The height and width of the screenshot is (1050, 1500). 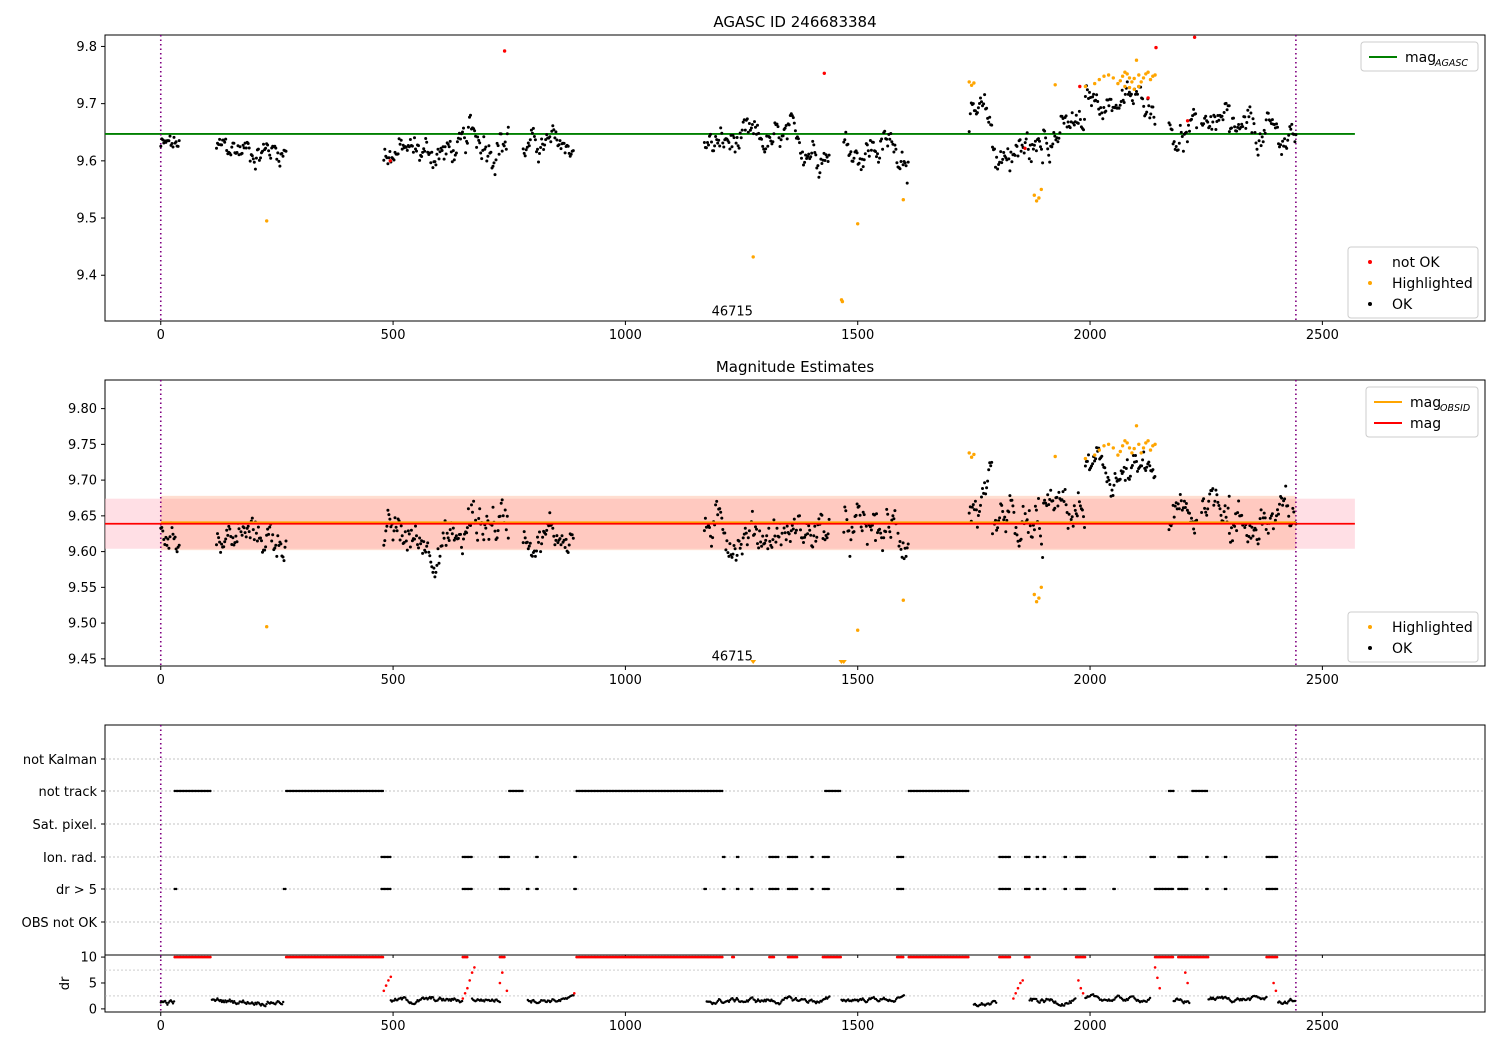 What do you see at coordinates (857, 335) in the screenshot?
I see `x-tick-label: 1500` at bounding box center [857, 335].